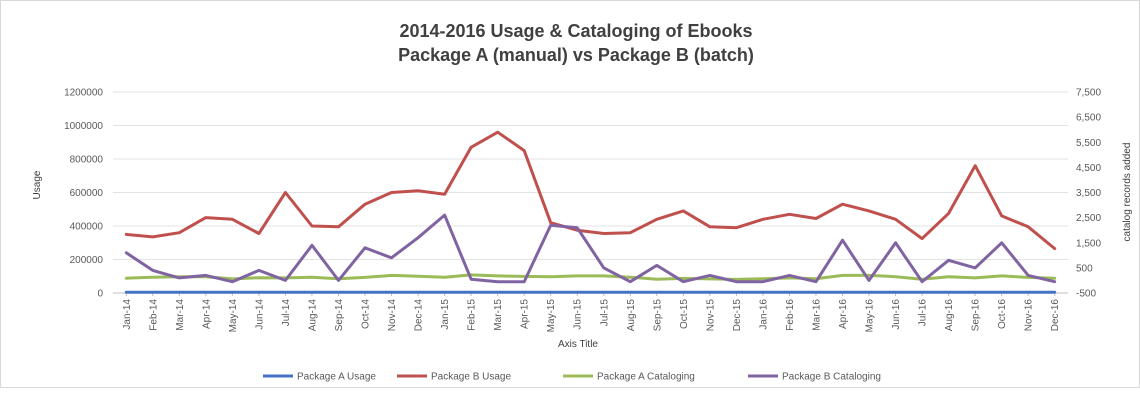  What do you see at coordinates (710, 315) in the screenshot?
I see `x-tick-label: Nov-15` at bounding box center [710, 315].